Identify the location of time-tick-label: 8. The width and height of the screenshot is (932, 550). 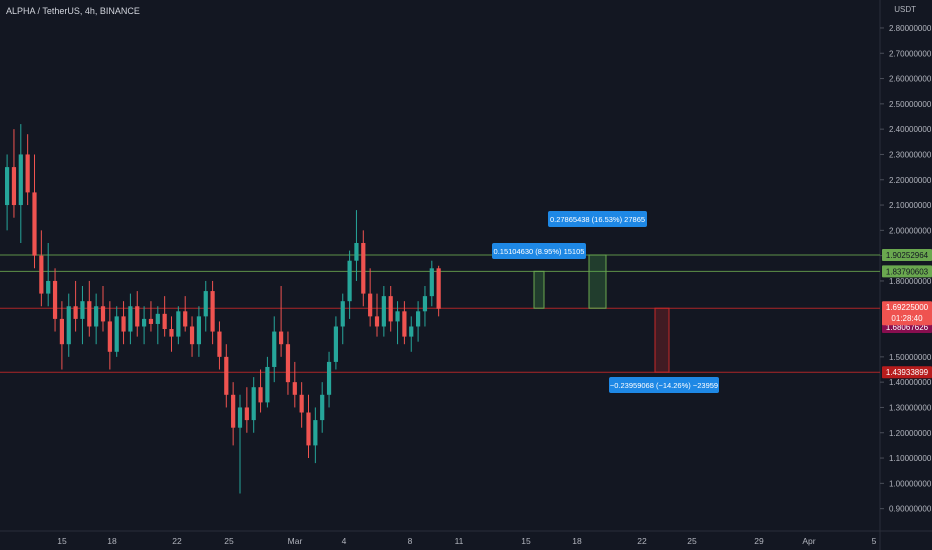
(410, 541).